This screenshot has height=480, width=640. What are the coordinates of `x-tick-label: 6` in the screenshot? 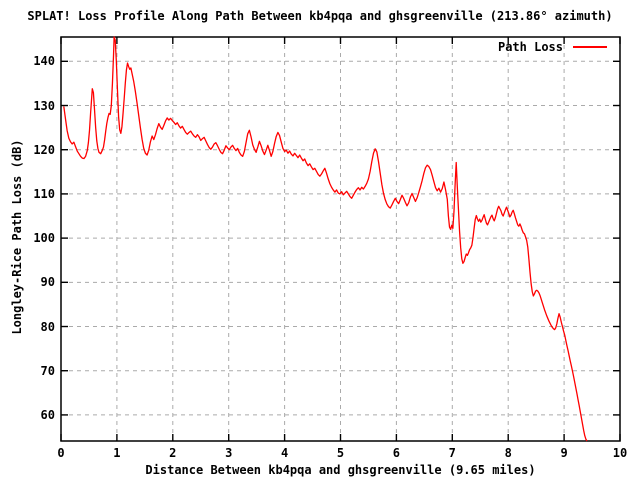 It's located at (396, 453).